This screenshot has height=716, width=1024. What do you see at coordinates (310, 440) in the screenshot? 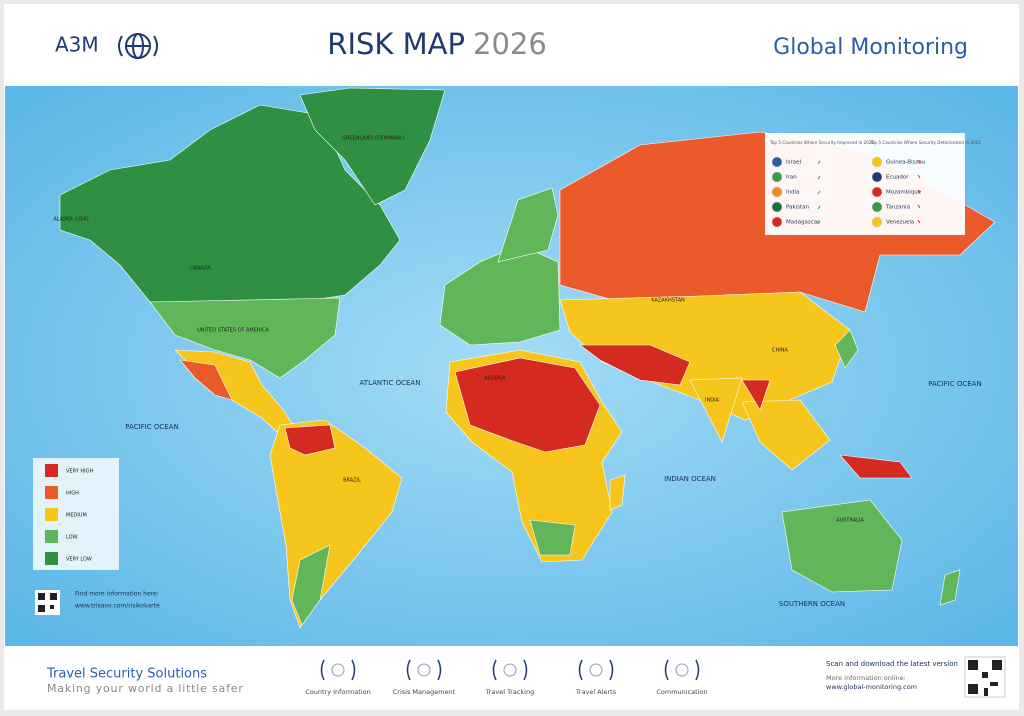
I see `venezuela-colombia` at bounding box center [310, 440].